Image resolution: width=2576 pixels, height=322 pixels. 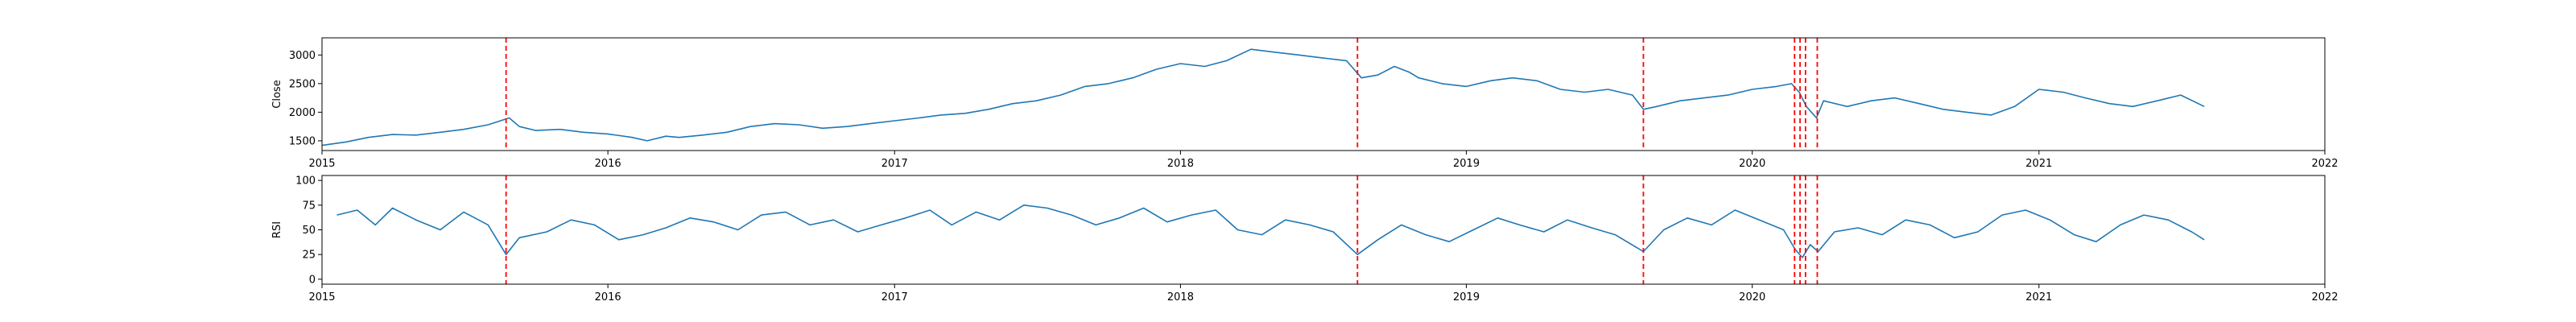 I want to click on y-tick-label: 2500, so click(x=302, y=84).